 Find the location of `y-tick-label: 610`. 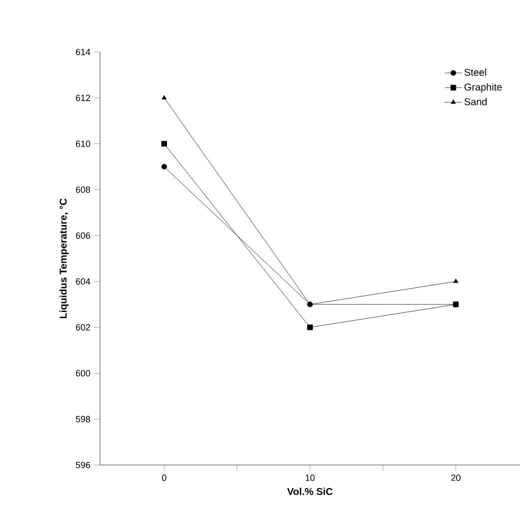

y-tick-label: 610 is located at coordinates (83, 143).